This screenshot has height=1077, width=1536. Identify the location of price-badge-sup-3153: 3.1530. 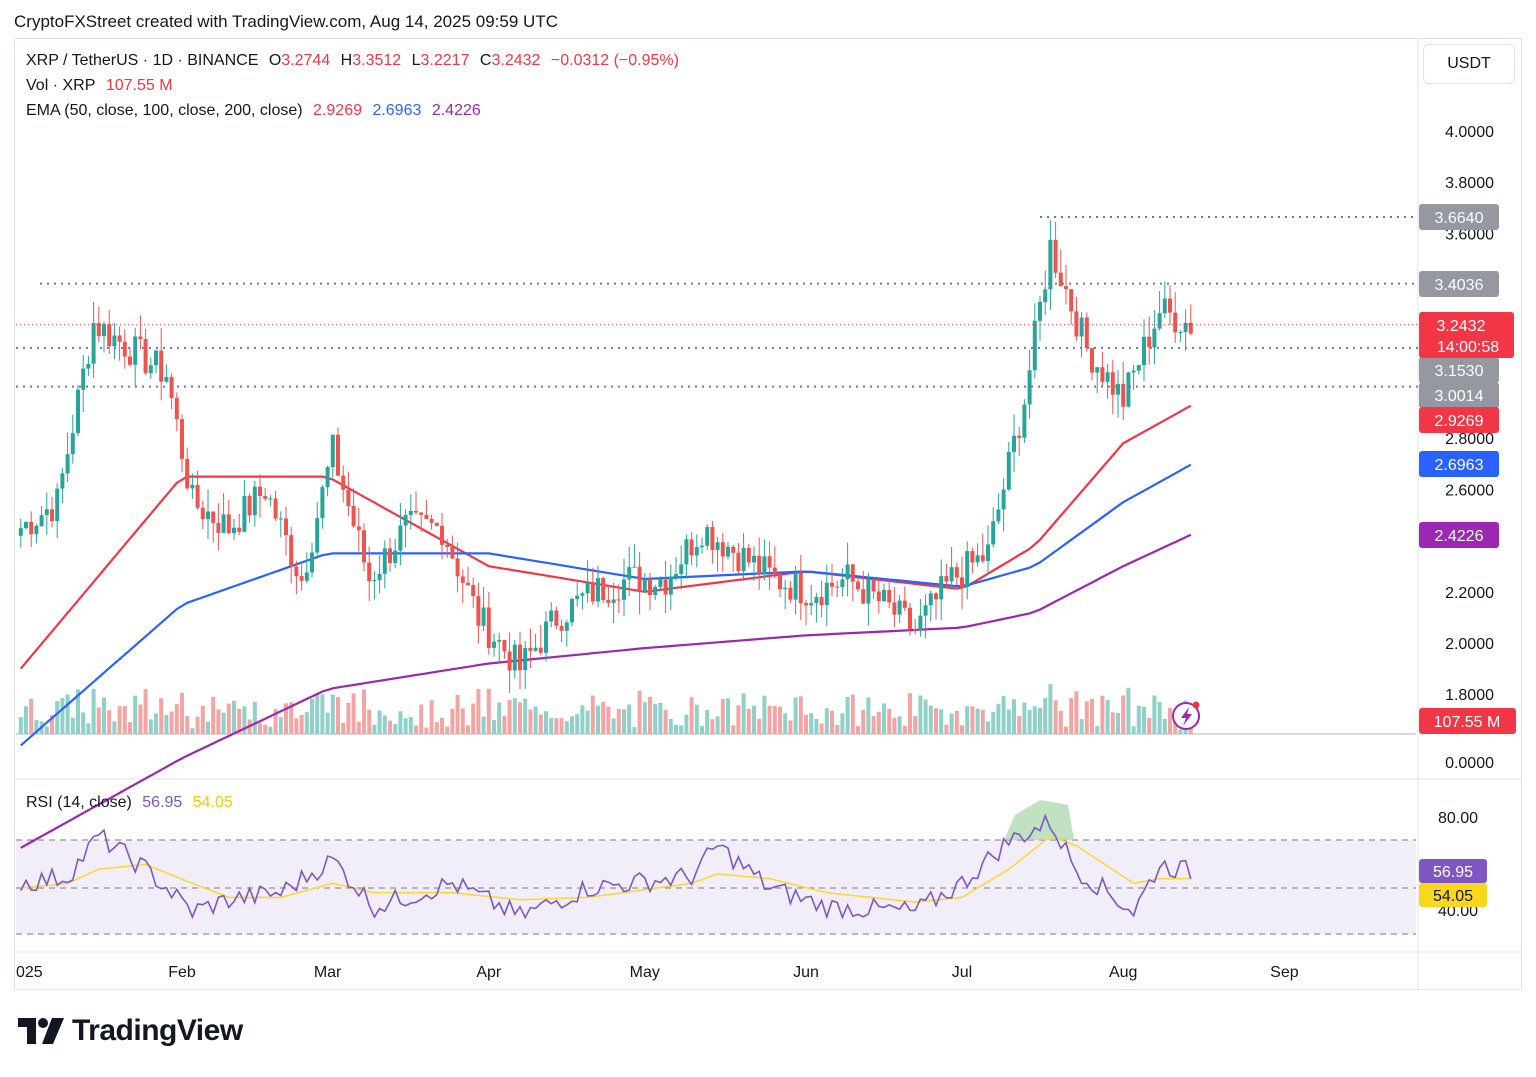
(1459, 370).